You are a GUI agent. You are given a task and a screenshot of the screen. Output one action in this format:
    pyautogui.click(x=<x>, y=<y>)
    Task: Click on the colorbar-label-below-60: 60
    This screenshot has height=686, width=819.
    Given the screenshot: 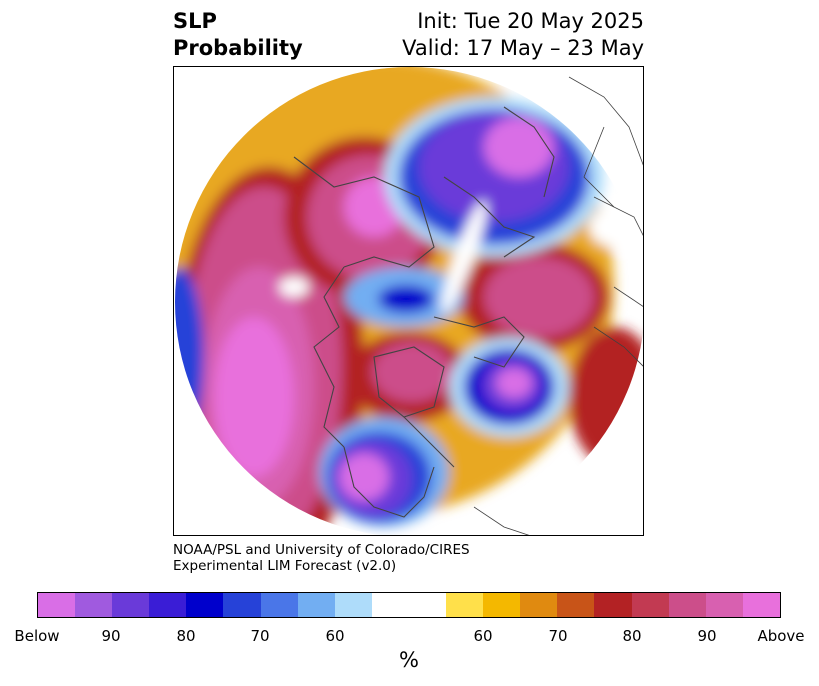 What is the action you would take?
    pyautogui.click(x=335, y=636)
    